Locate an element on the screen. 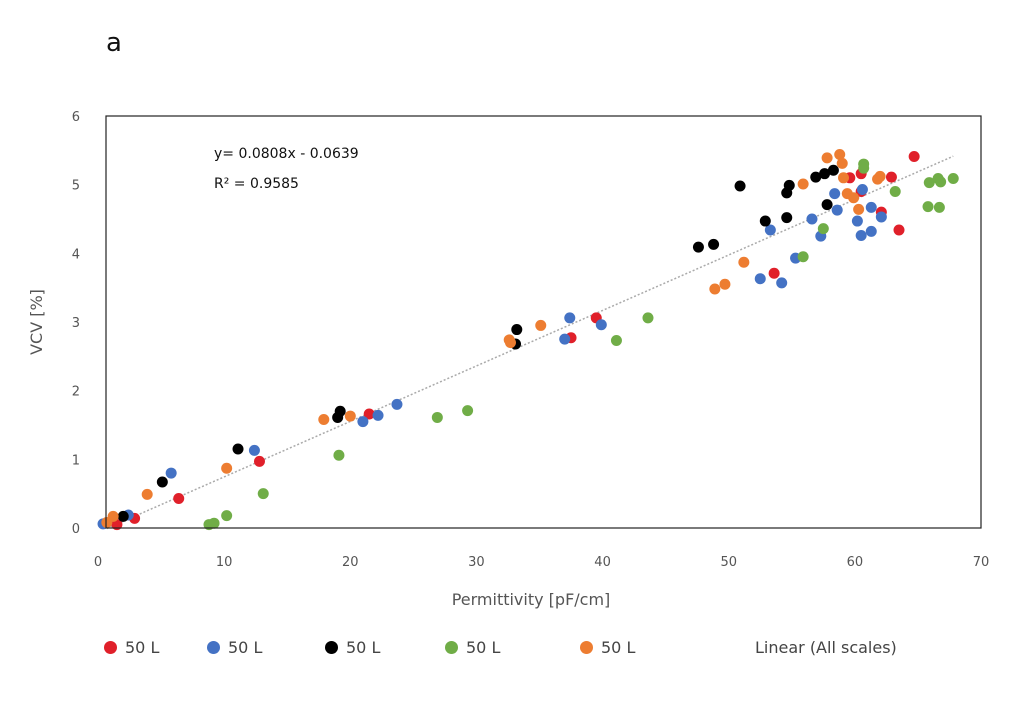 The height and width of the screenshot is (701, 1024). y-tick-label: 1 is located at coordinates (76, 460).